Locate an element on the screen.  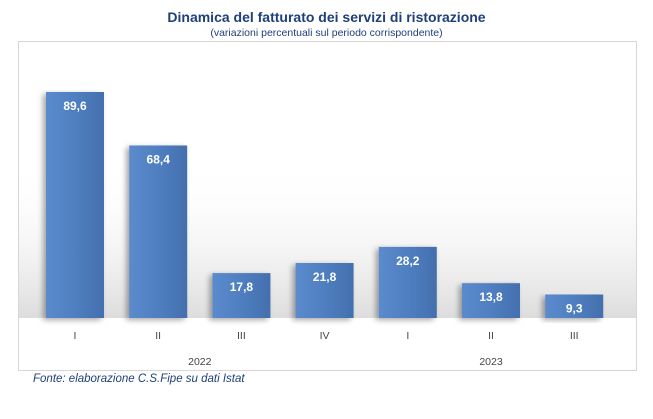
x-group-label: 2023 is located at coordinates (491, 362).